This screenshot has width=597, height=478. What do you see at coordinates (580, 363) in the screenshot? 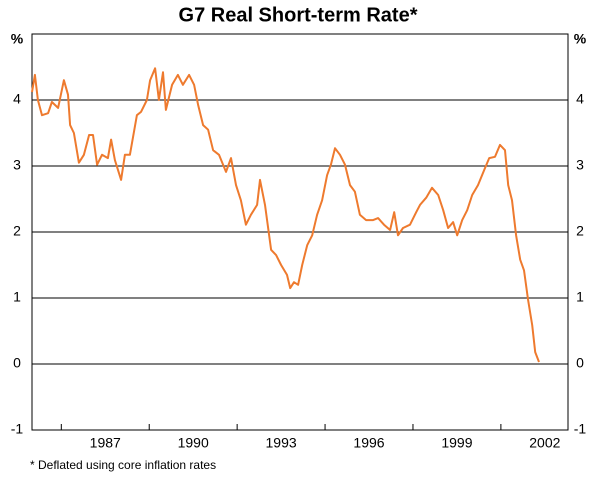
I see `y2-tick-label: 0` at bounding box center [580, 363].